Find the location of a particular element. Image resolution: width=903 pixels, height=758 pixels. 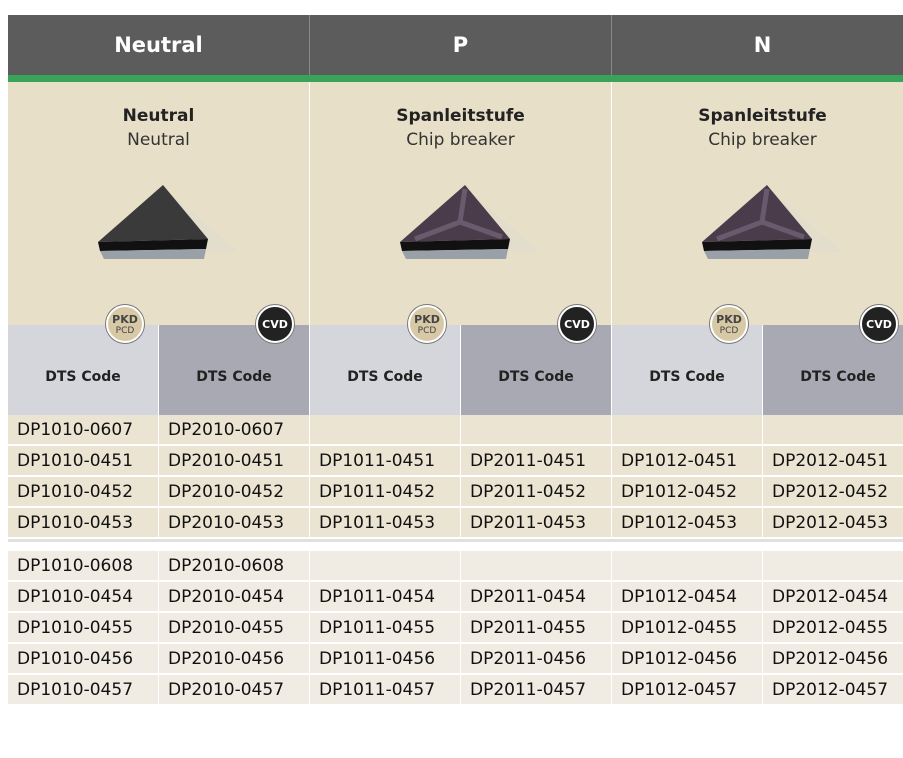

table-cell: DP1010-0454 is located at coordinates (83, 597).